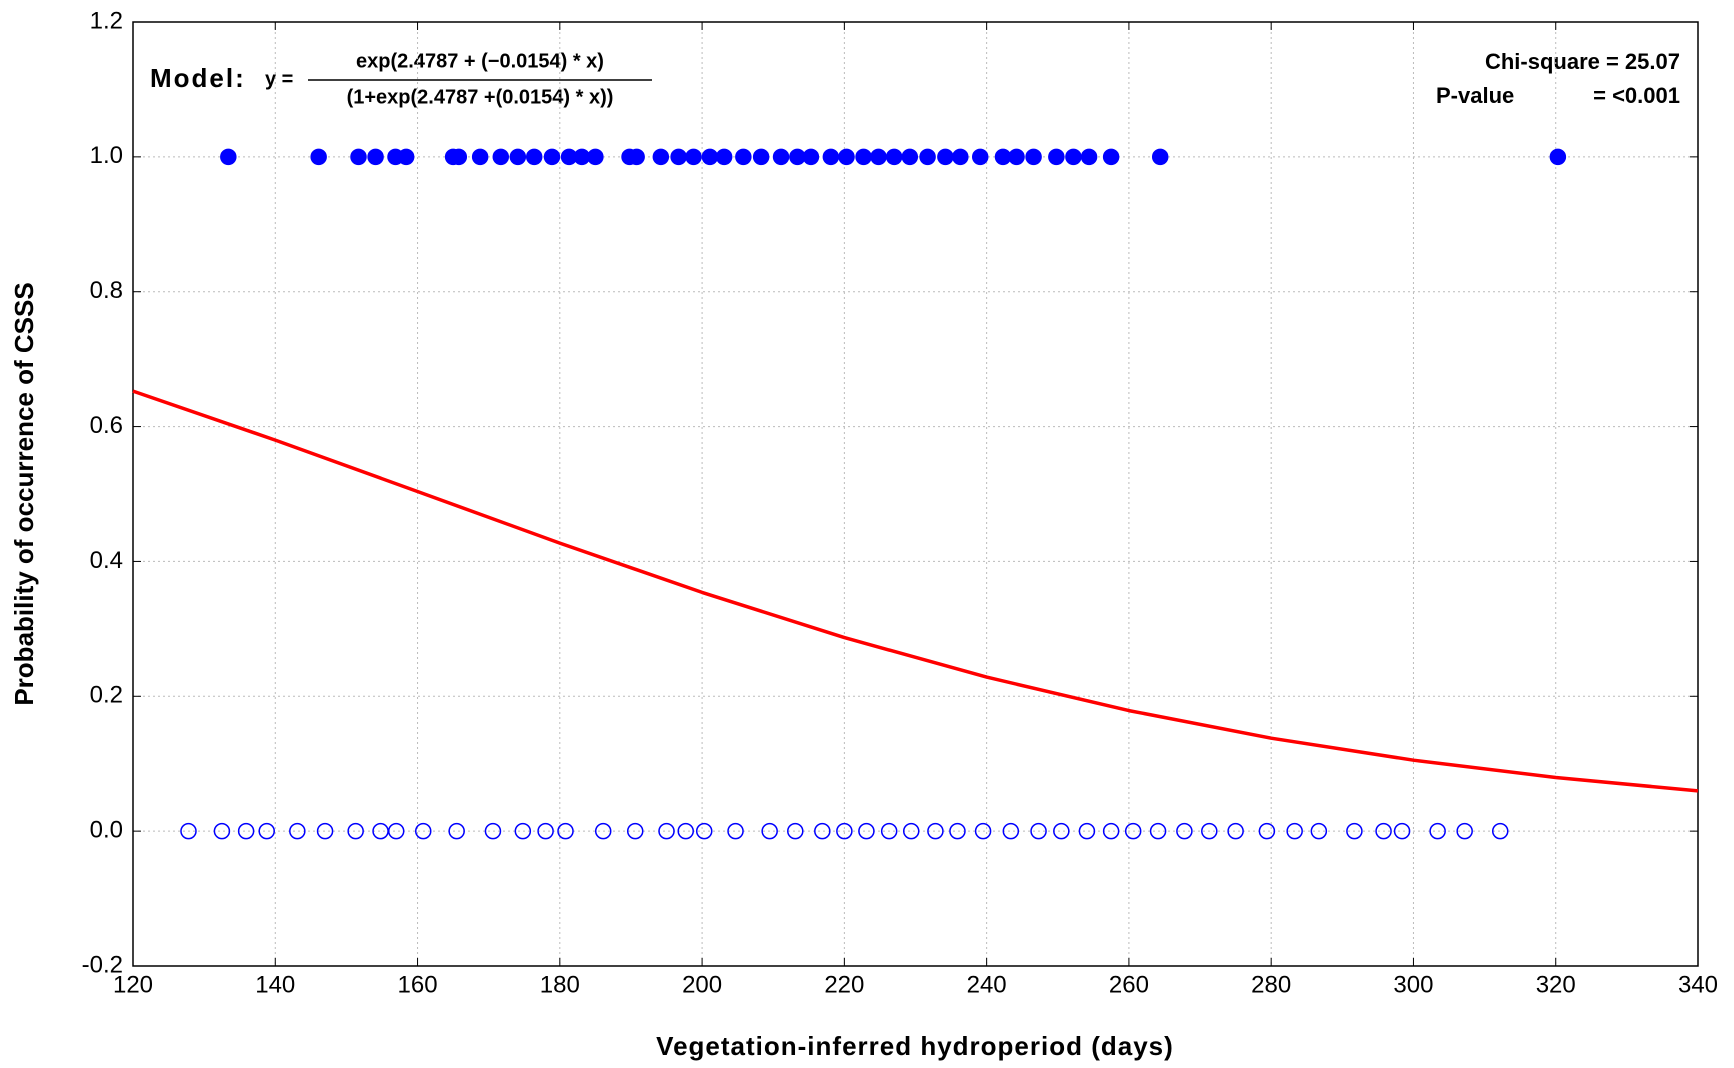 The image size is (1734, 1068). I want to click on x-tick-label: 300, so click(1413, 984).